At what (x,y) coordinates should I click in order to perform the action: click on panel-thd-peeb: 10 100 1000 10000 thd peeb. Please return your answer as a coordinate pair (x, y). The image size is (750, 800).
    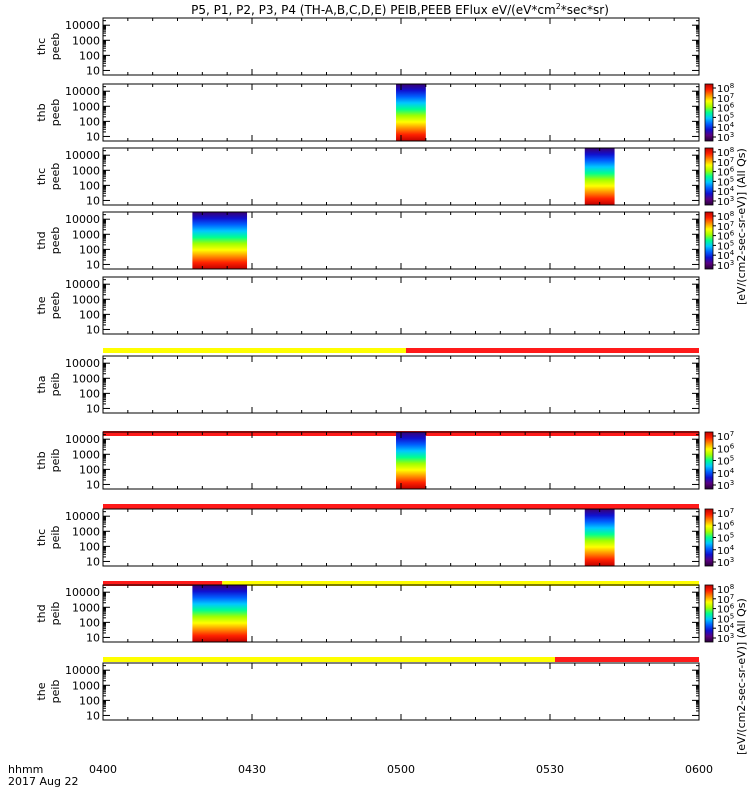
    Looking at the image, I should click on (367, 241).